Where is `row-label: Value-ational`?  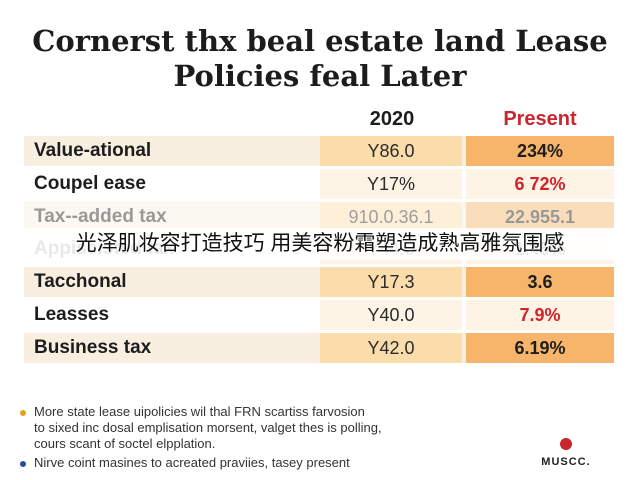 row-label: Value-ational is located at coordinates (93, 150).